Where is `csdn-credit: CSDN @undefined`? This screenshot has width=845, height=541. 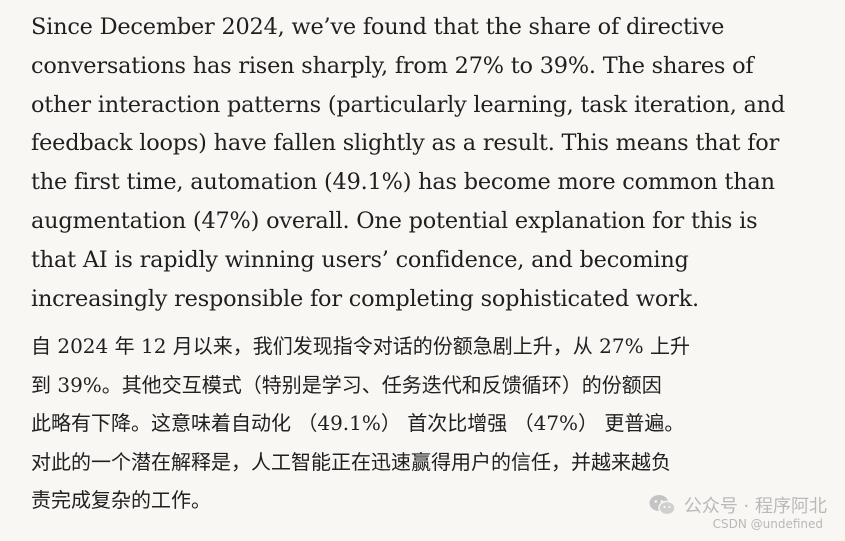 csdn-credit: CSDN @undefined is located at coordinates (767, 524).